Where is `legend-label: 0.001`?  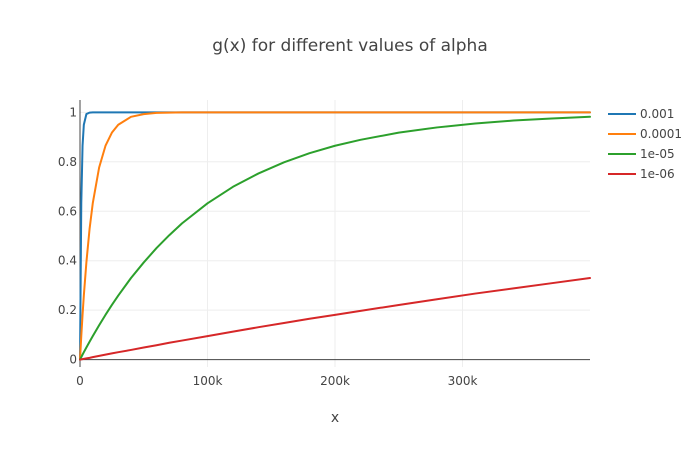
legend-label: 0.001 is located at coordinates (657, 114).